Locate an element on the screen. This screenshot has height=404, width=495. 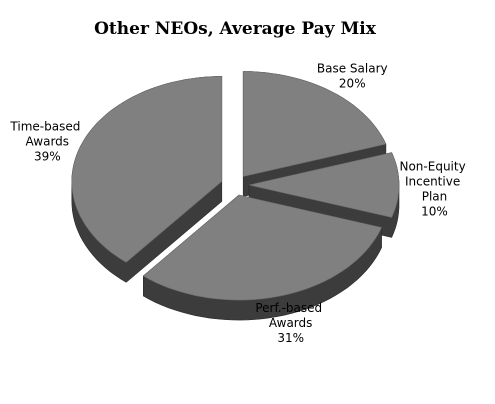
value-label: 20% is located at coordinates (352, 84).